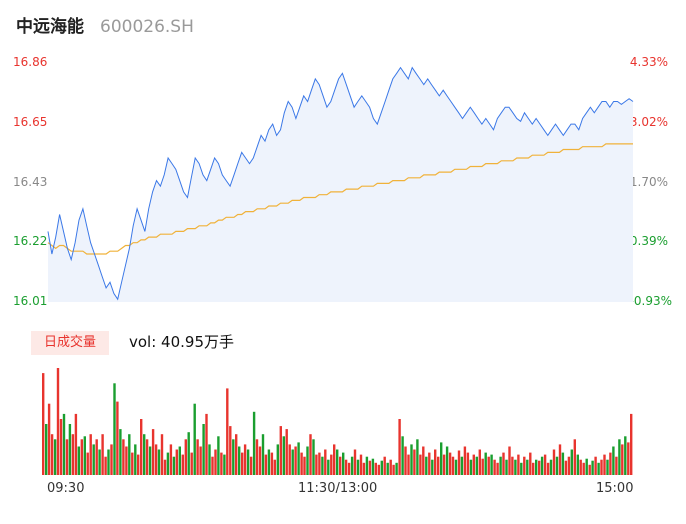  I want to click on time-label-close: 15:00, so click(615, 488).